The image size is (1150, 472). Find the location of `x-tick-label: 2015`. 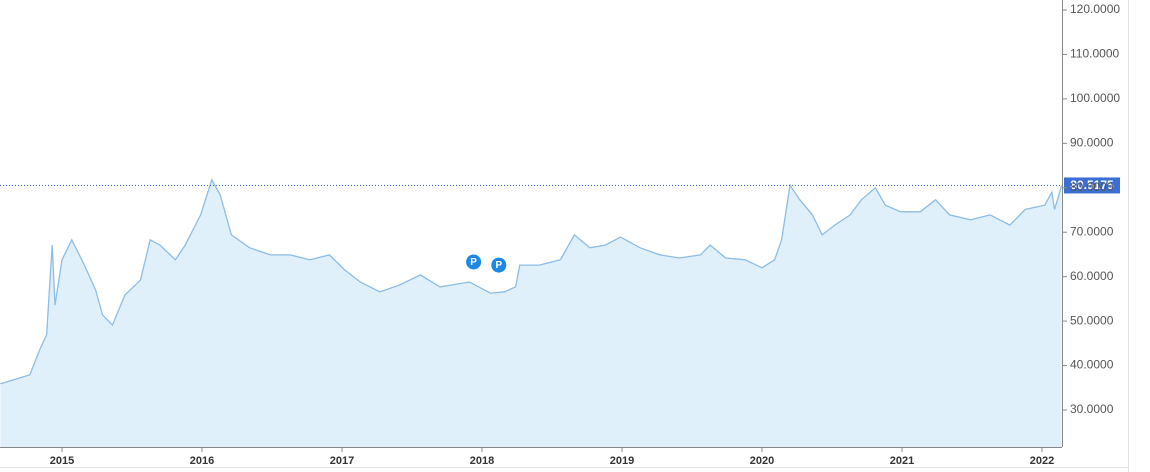

x-tick-label: 2015 is located at coordinates (62, 461).